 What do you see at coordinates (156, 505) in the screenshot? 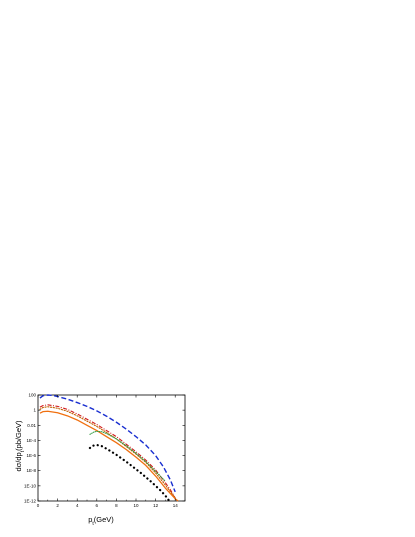
I see `x-tick-label: 12` at bounding box center [156, 505].